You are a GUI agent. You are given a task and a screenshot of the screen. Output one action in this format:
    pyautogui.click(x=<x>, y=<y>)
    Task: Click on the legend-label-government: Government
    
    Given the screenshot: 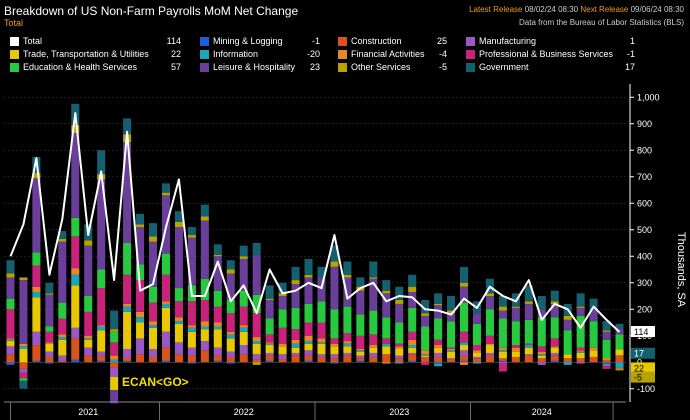 What is the action you would take?
    pyautogui.click(x=504, y=67)
    